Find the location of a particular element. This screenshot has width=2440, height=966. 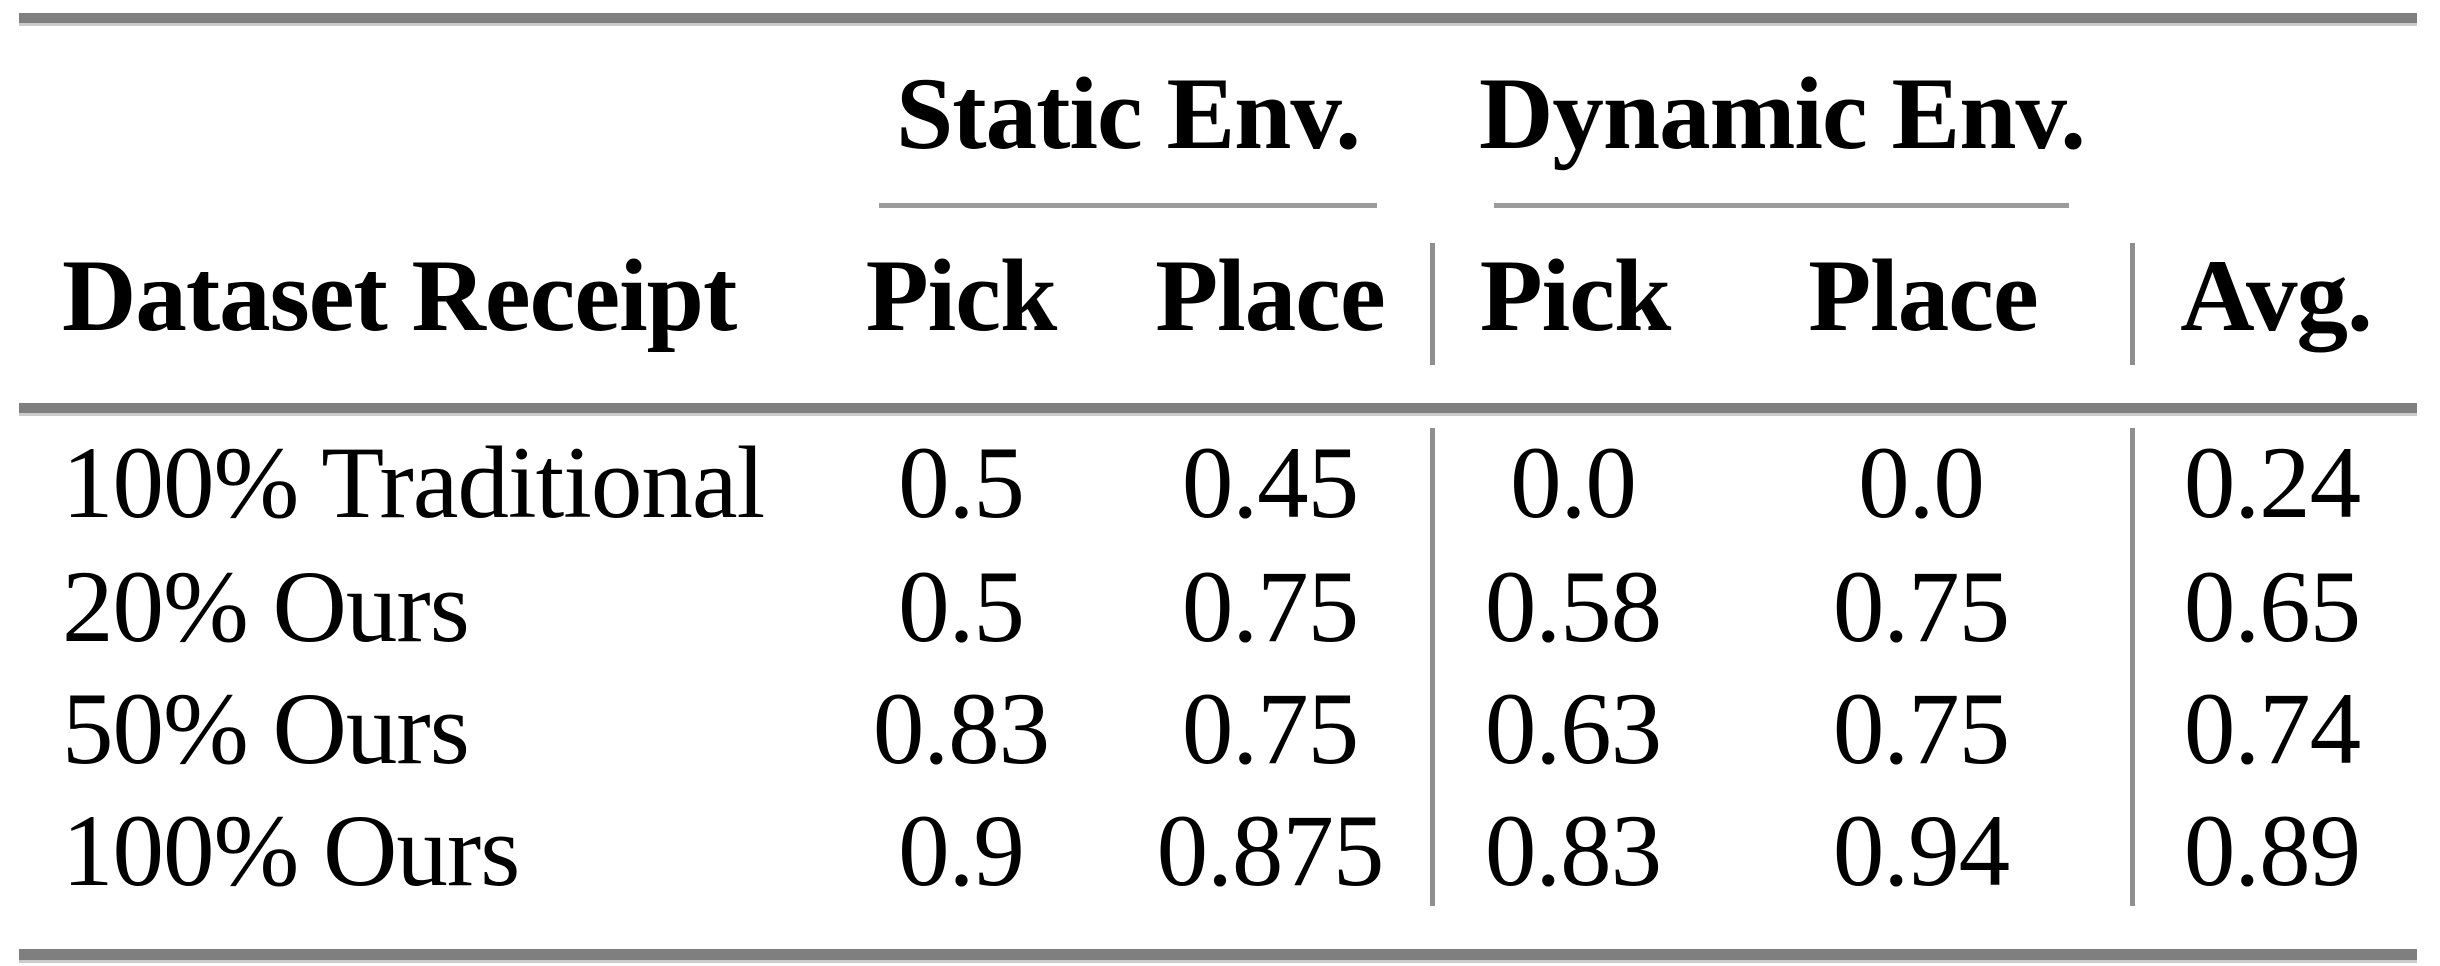

cell-value: 0.94 is located at coordinates (1921, 851).